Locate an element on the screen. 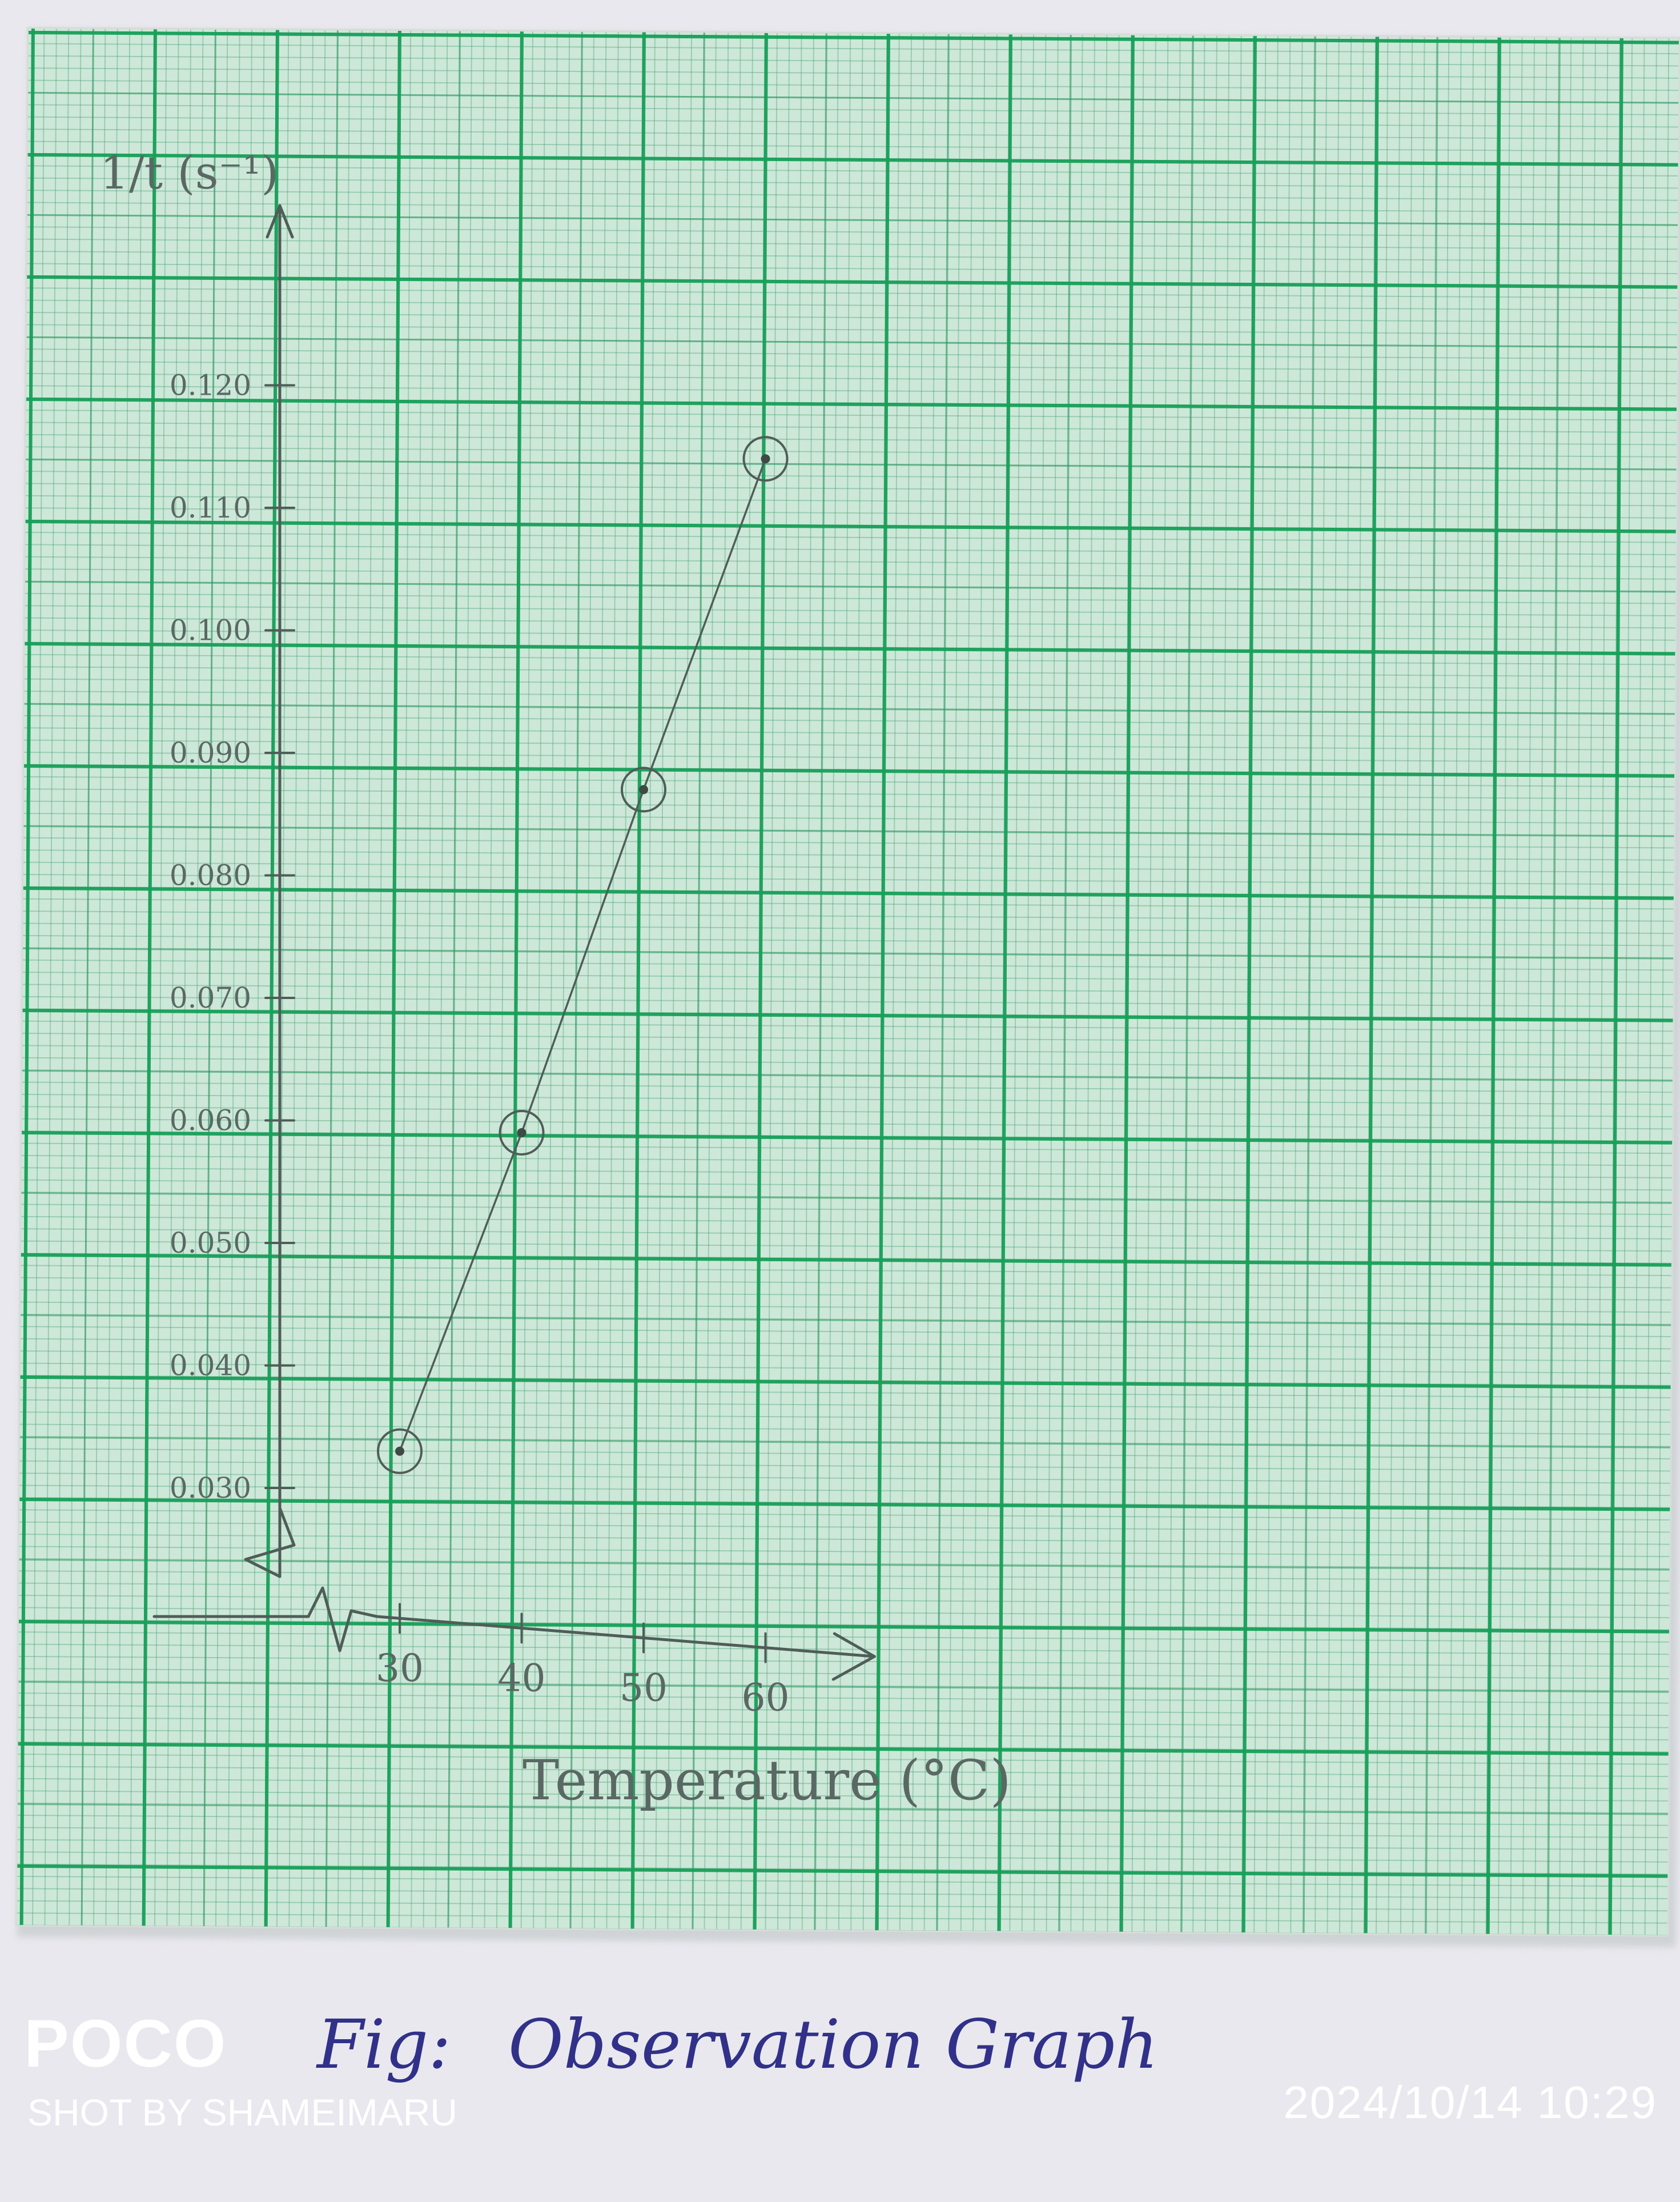 The height and width of the screenshot is (2202, 1680). y-axis-break is located at coordinates (270, 1542).